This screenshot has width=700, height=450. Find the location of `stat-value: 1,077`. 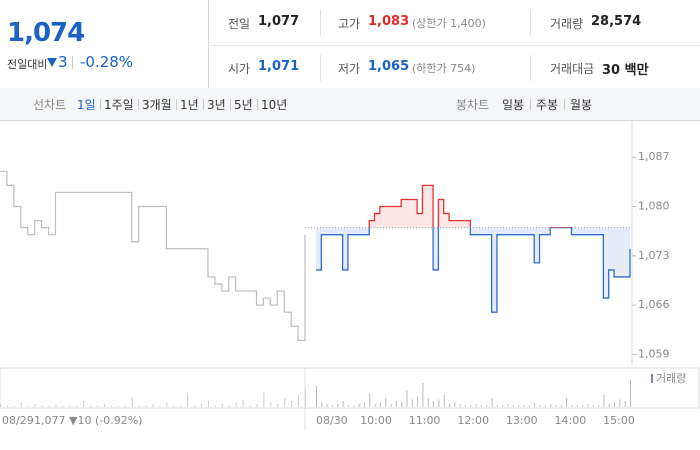

stat-value: 1,077 is located at coordinates (279, 21).